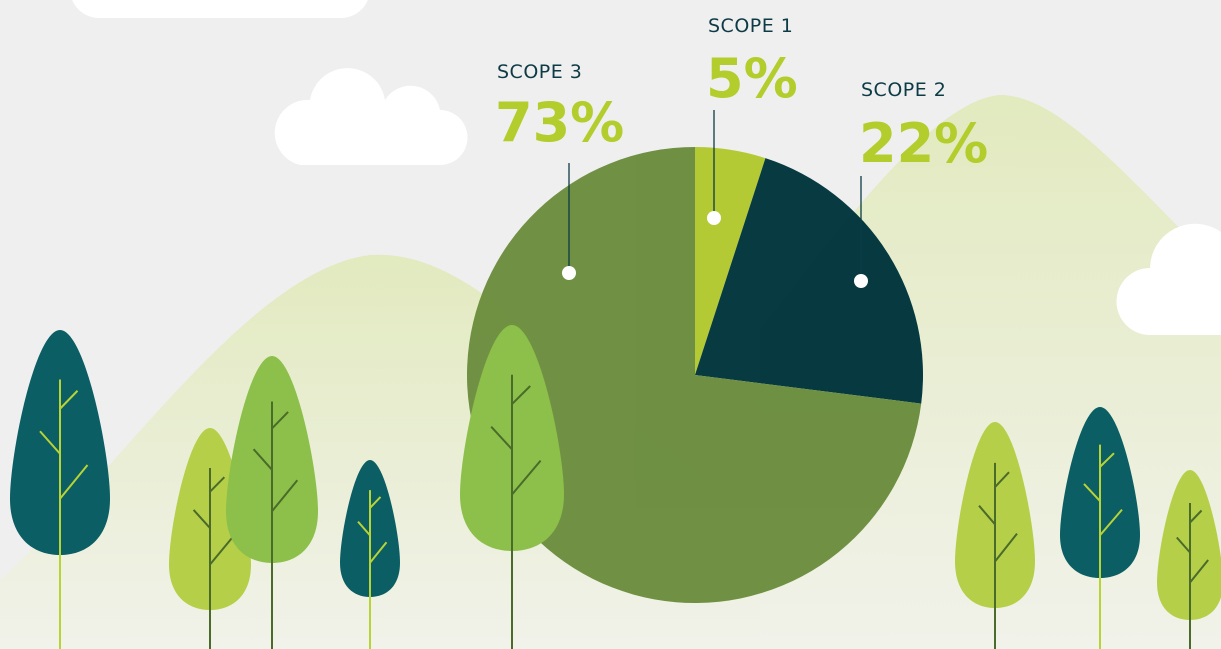  What do you see at coordinates (903, 90) in the screenshot?
I see `slice-label: SCOPE 2` at bounding box center [903, 90].